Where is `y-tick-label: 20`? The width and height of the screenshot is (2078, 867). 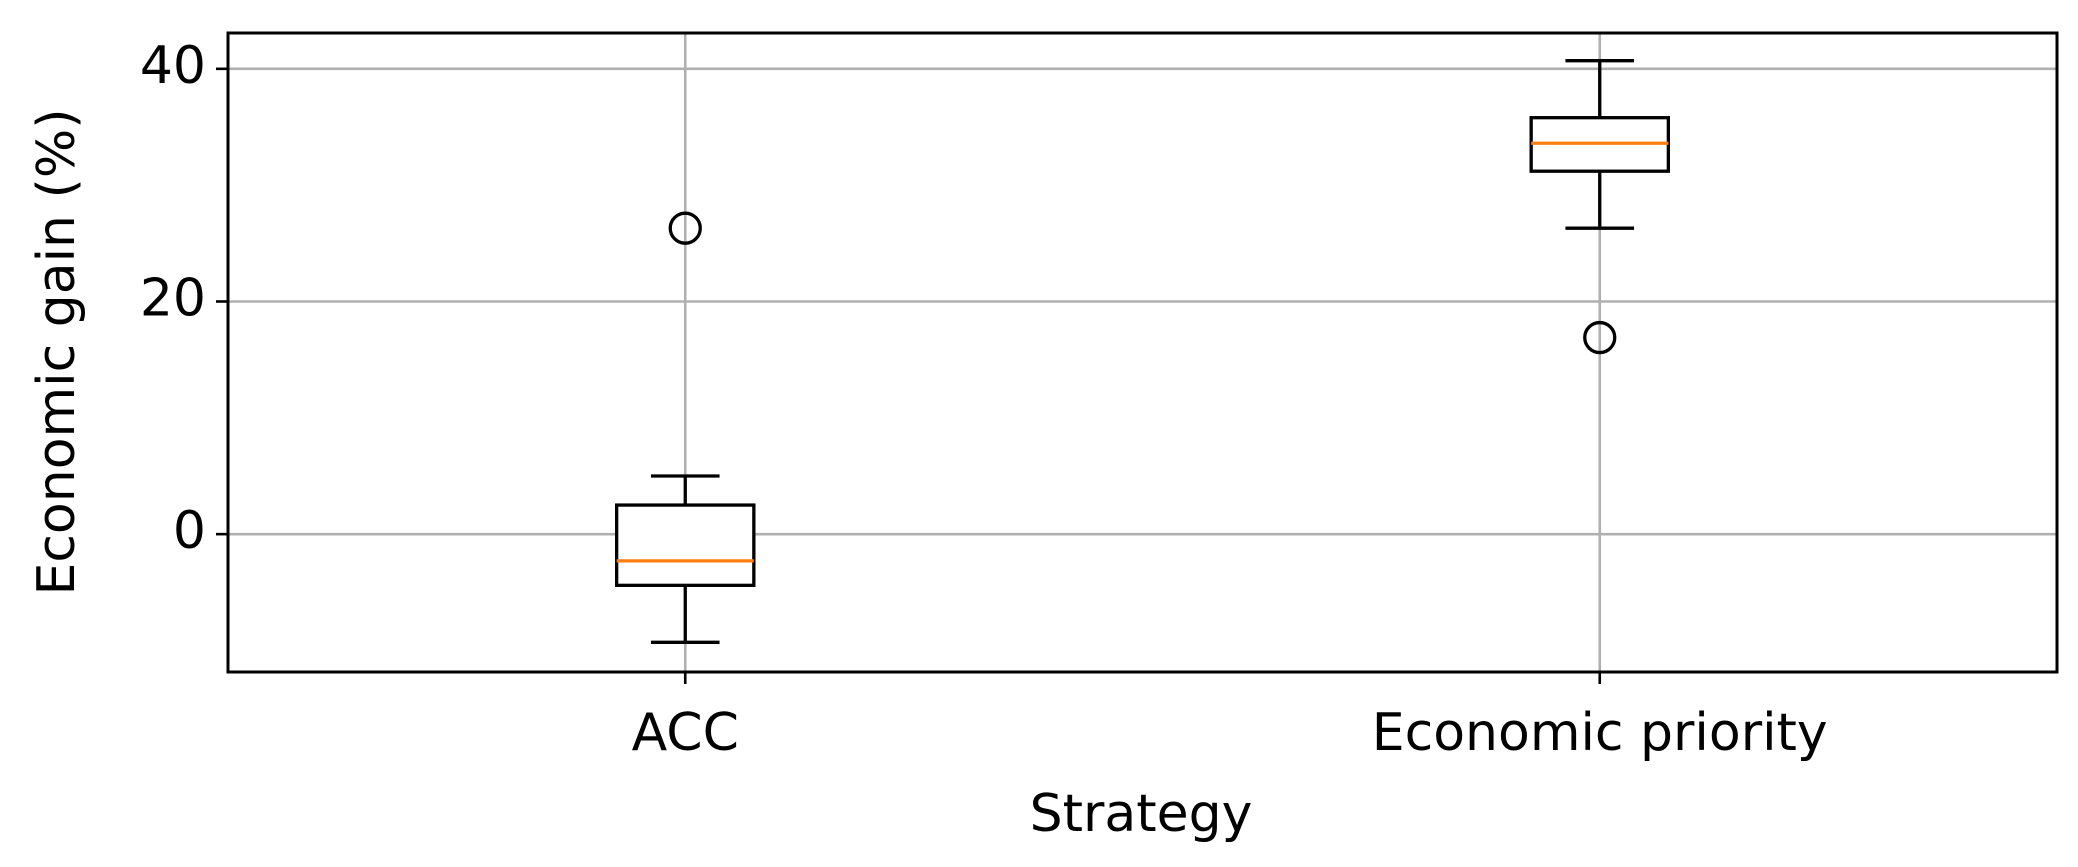
y-tick-label: 20 is located at coordinates (173, 298).